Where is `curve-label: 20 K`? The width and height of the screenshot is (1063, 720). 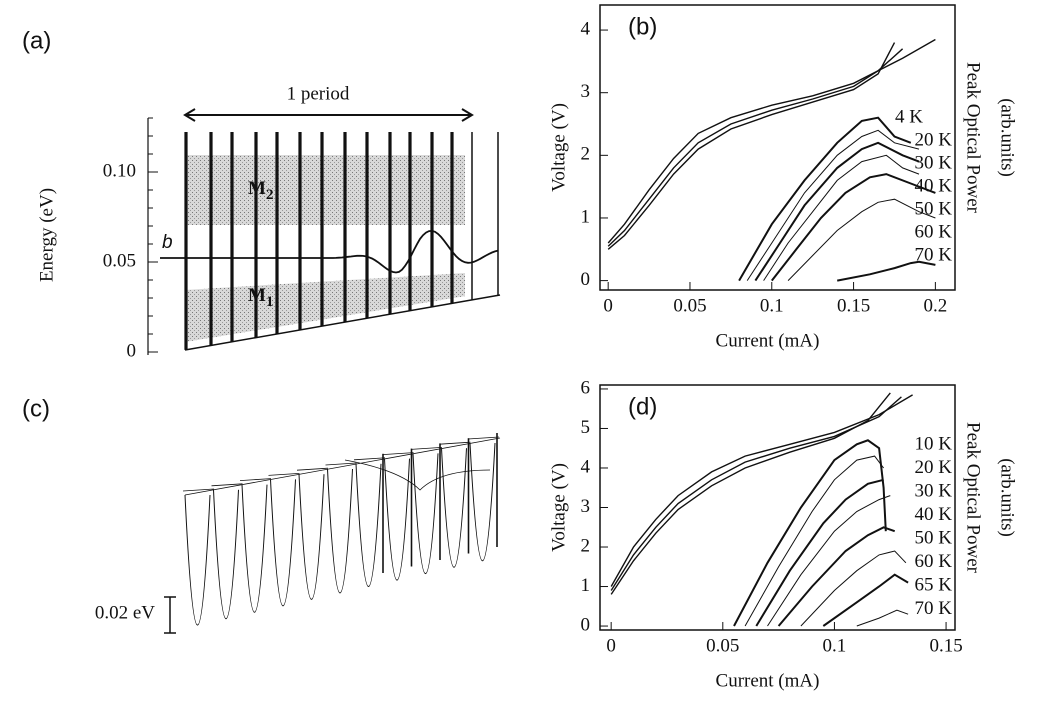
curve-label: 20 K is located at coordinates (934, 139).